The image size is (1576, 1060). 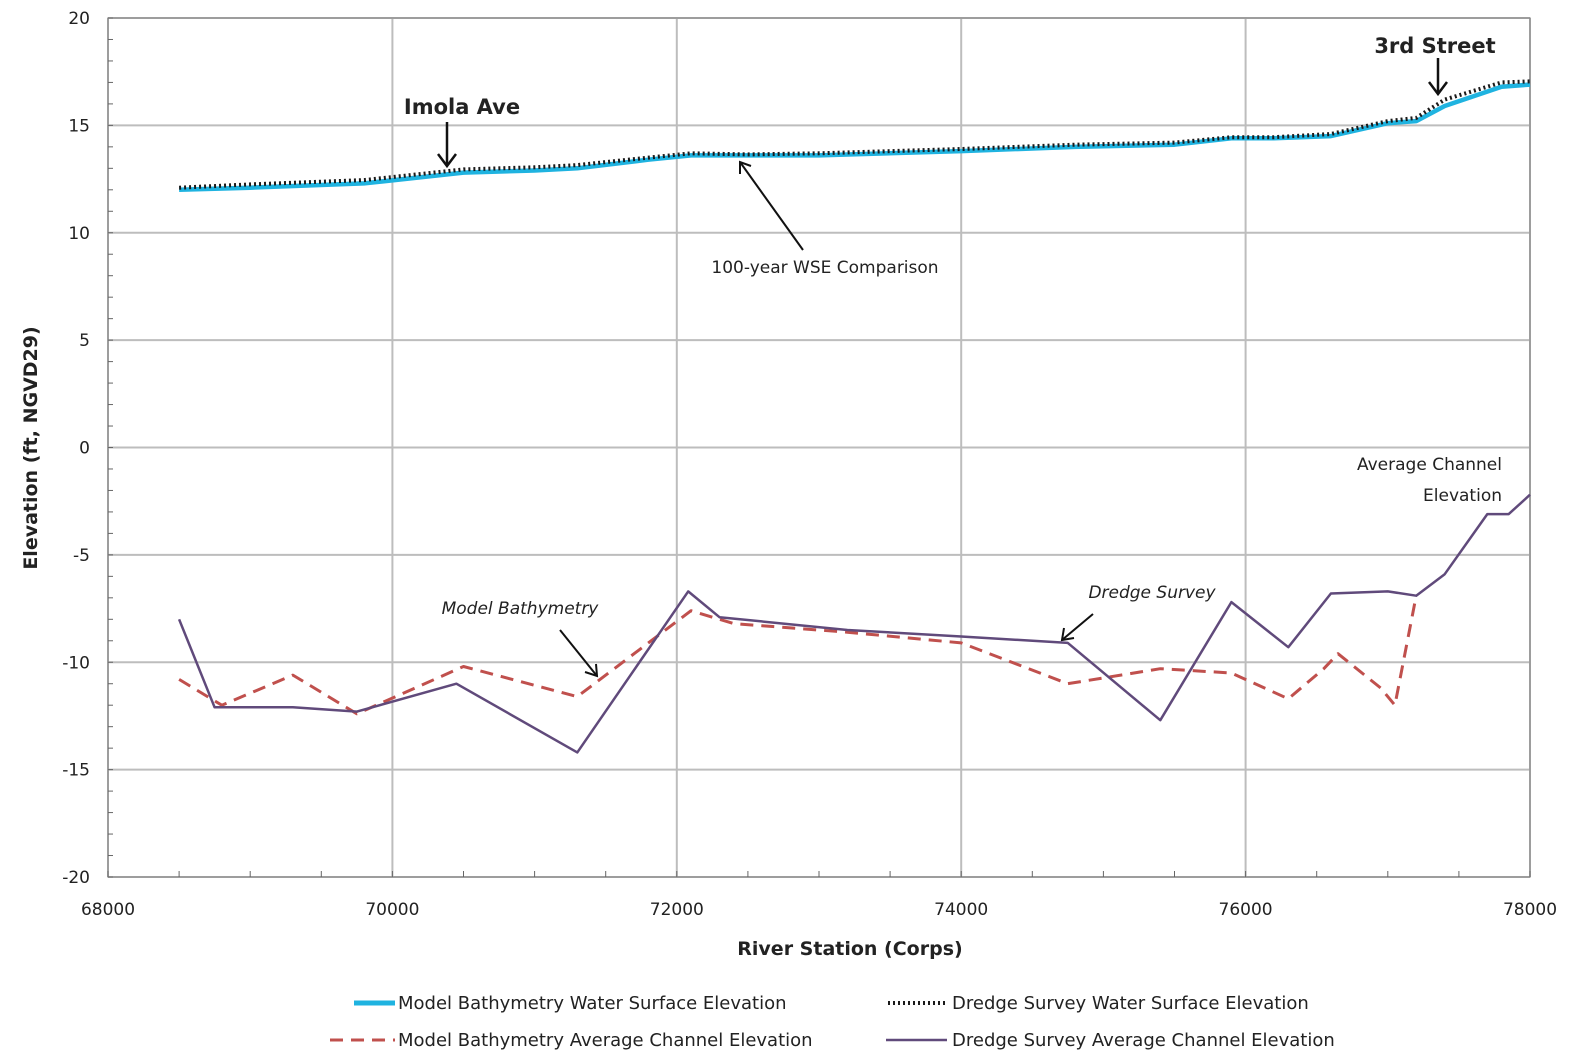 I want to click on y-tick-label: 15, so click(x=79, y=126).